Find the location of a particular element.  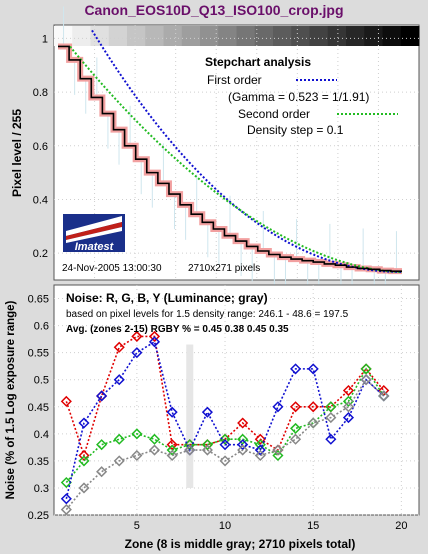

stepchart-y-tick-label: 0.4 is located at coordinates (40, 200).